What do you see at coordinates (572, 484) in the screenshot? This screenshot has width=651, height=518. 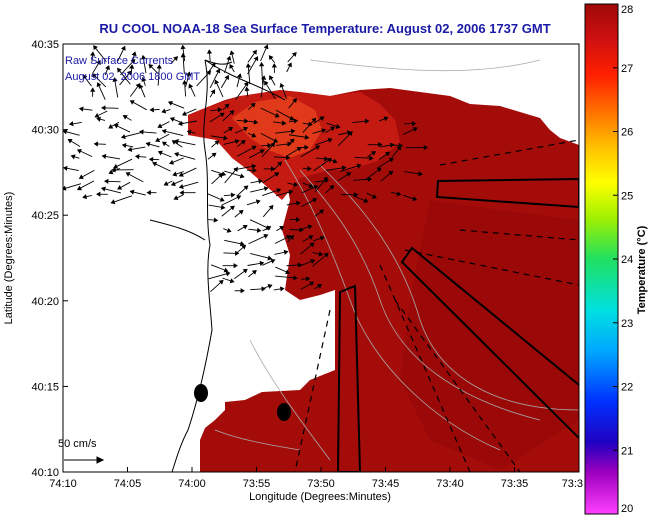 I see `x-tick-label: 73:3` at bounding box center [572, 484].